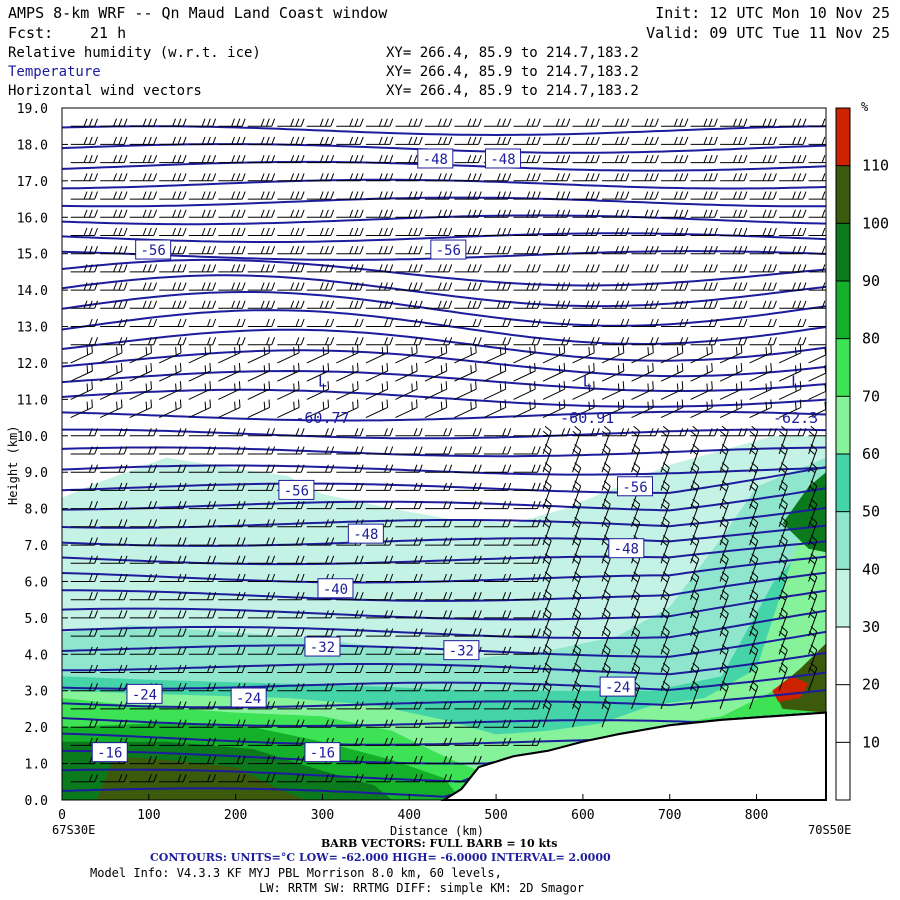 The width and height of the screenshot is (900, 900). I want to click on valid-time: Valid: 09 UTC Tue 11 Nov 25, so click(768, 33).